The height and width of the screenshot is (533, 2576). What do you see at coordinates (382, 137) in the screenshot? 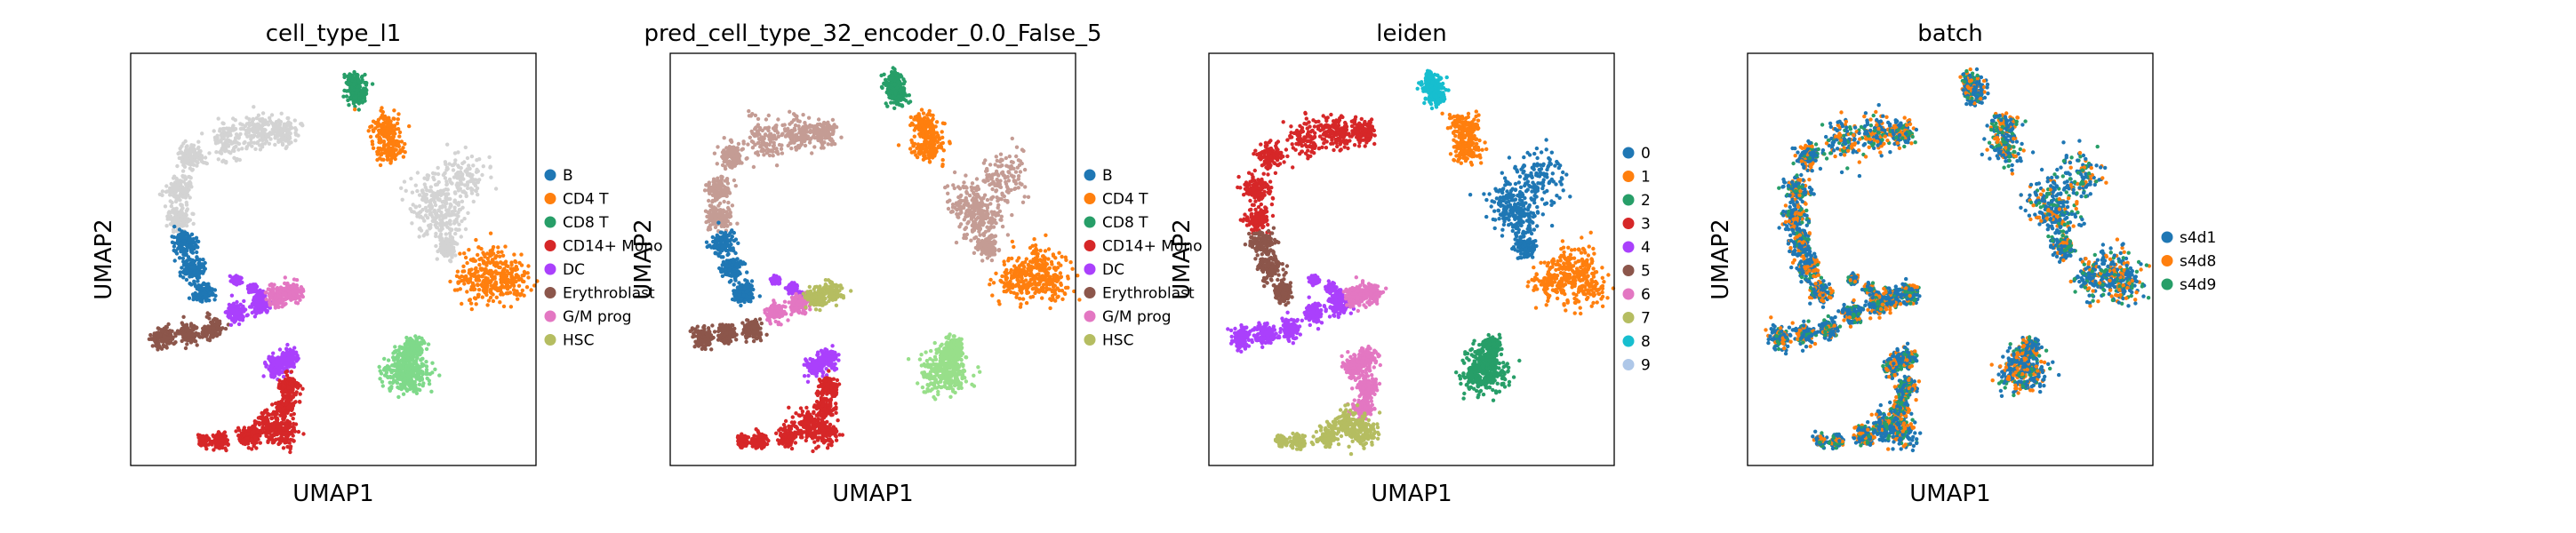
I see `cluster-orangeS` at bounding box center [382, 137].